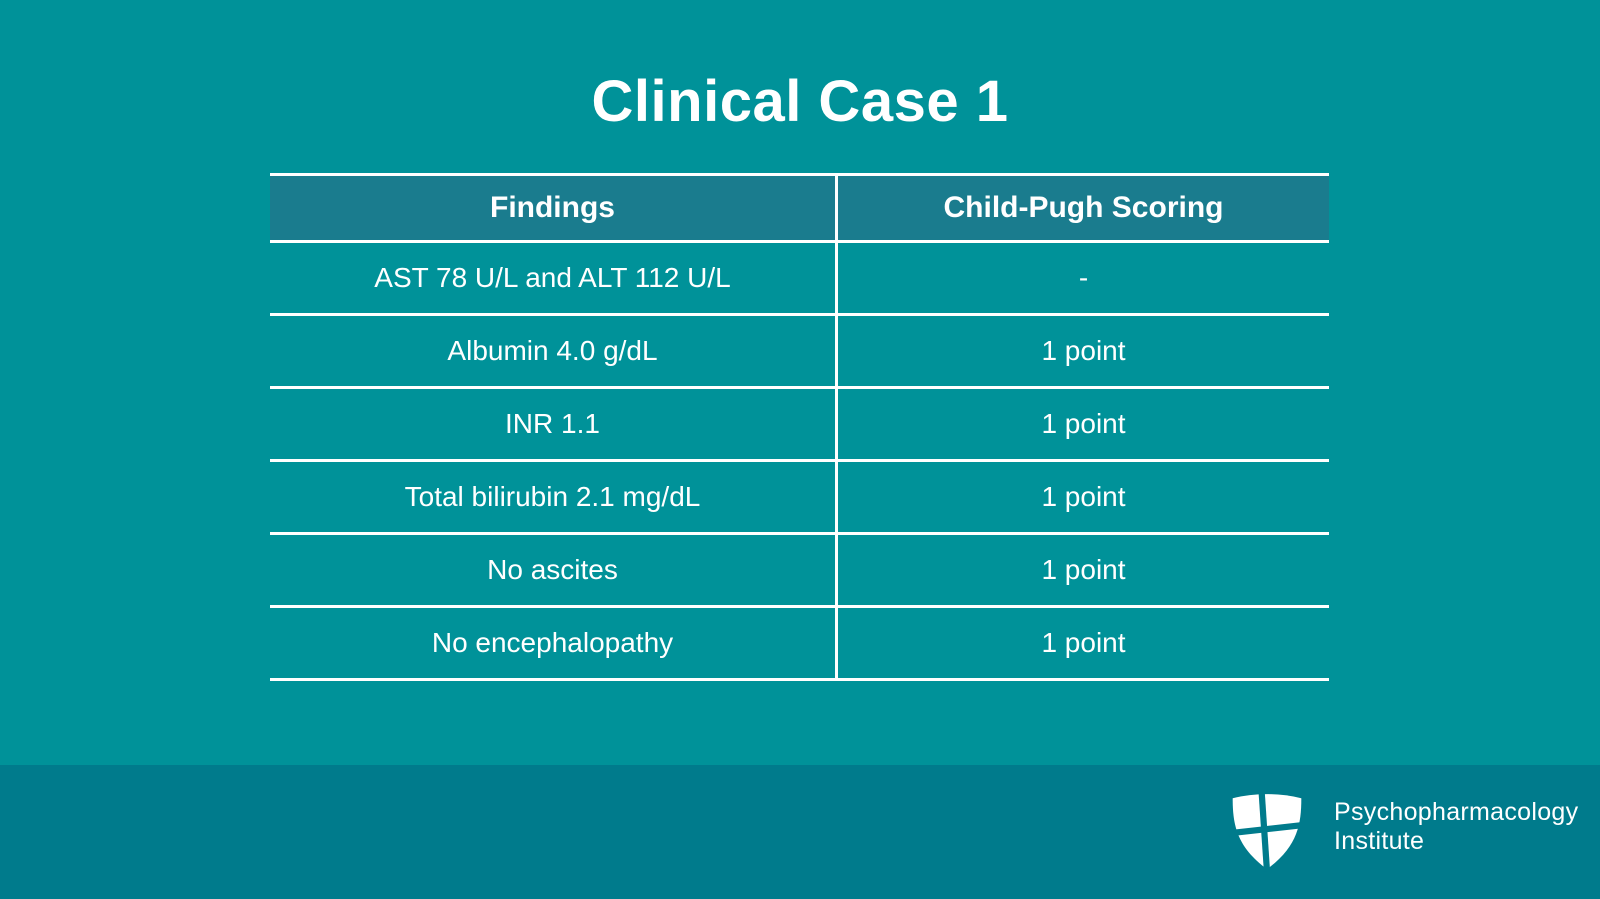  Describe the element at coordinates (1456, 812) in the screenshot. I see `org-name-line1: Psychopharmacology` at that location.